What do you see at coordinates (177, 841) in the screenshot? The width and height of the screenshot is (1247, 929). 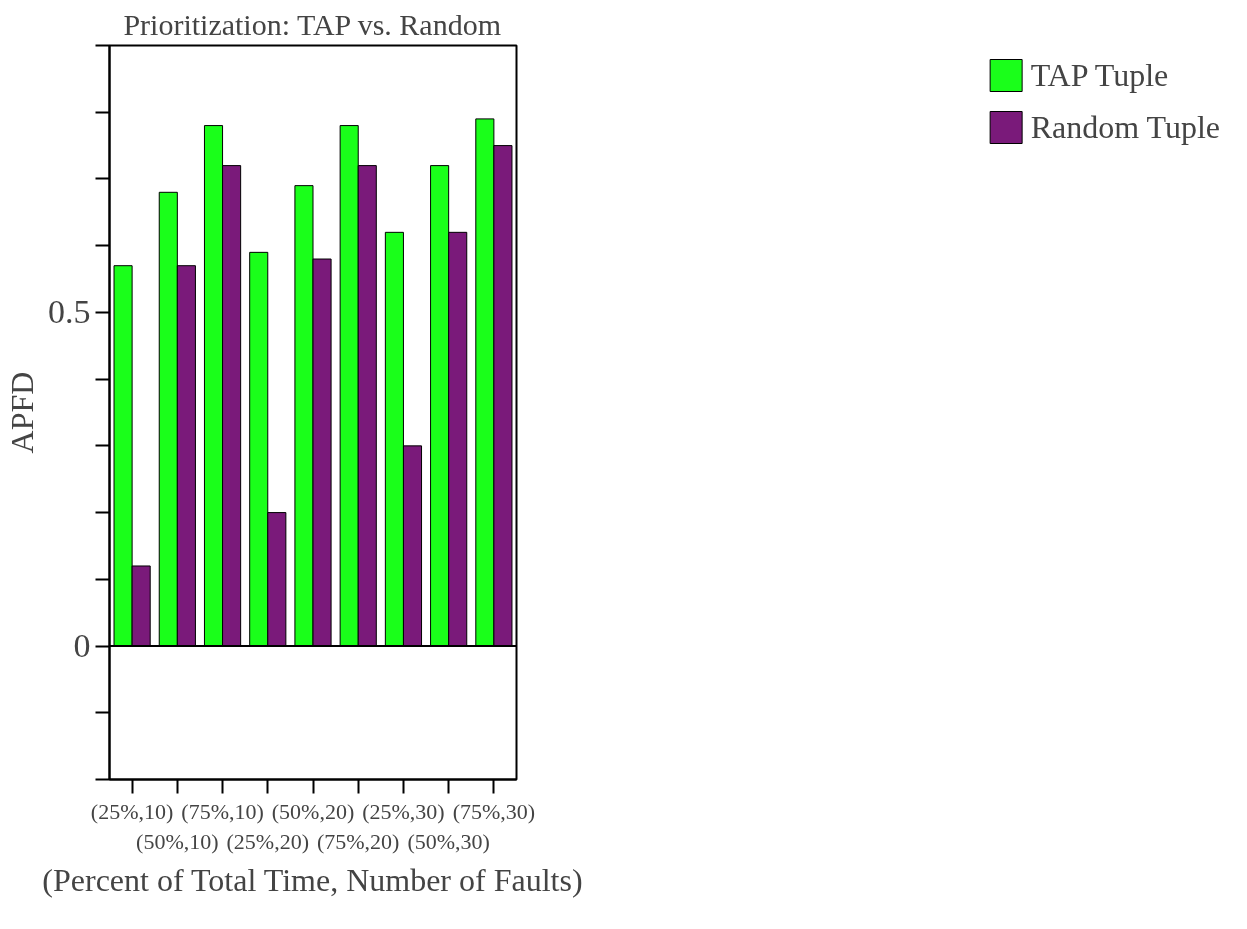 I see `x-tick-label: (50%,10)` at bounding box center [177, 841].